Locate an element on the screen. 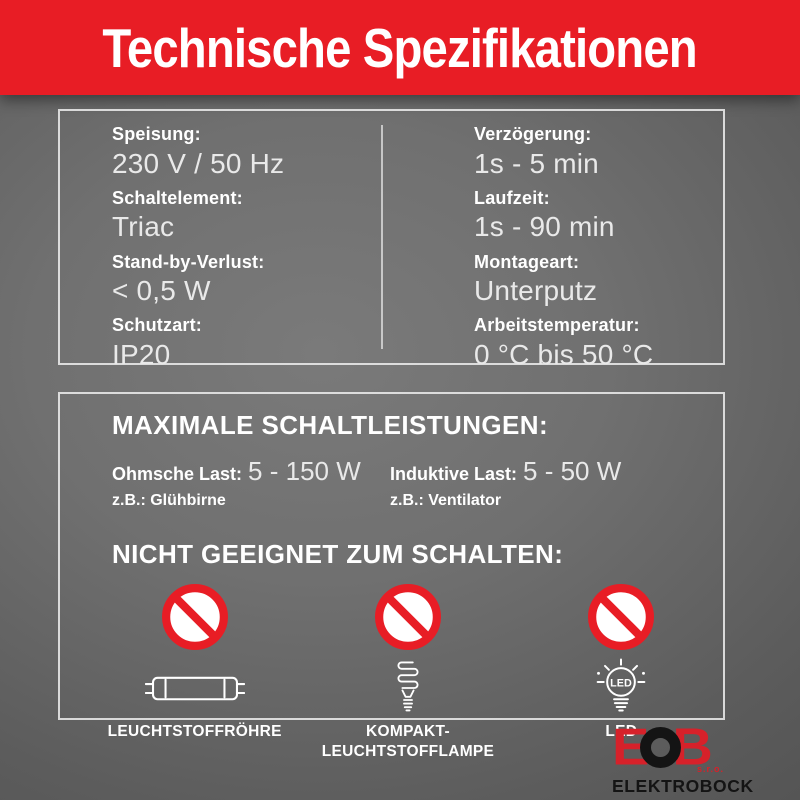  led-bulb-text: LED is located at coordinates (622, 683).